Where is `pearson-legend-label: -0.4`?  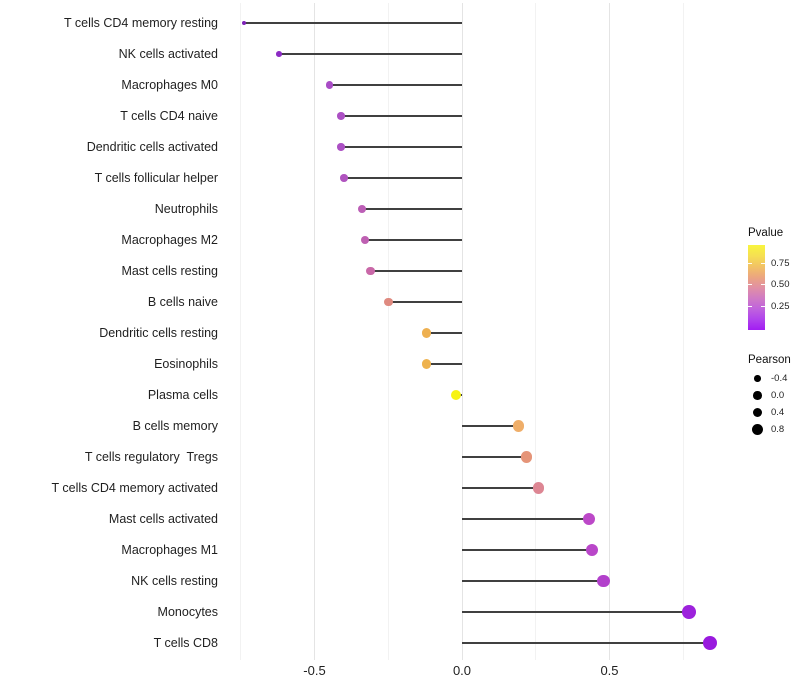 pearson-legend-label: -0.4 is located at coordinates (779, 378).